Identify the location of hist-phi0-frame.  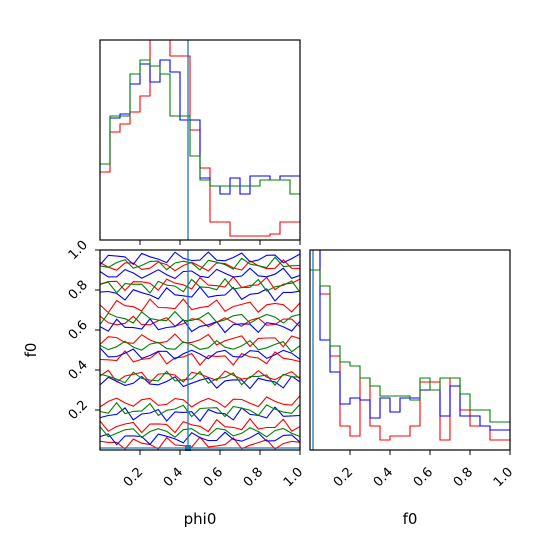
(200, 140).